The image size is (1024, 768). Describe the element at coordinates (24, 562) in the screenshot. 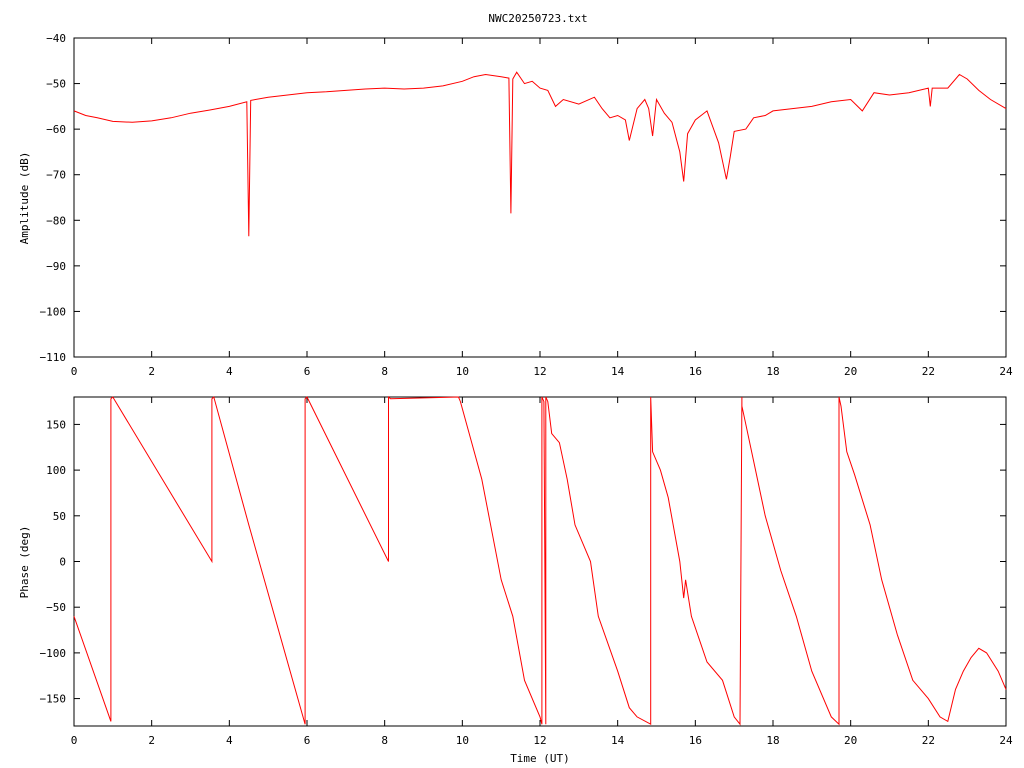

I see `phase-y-axis-label: Phase (deg)` at that location.